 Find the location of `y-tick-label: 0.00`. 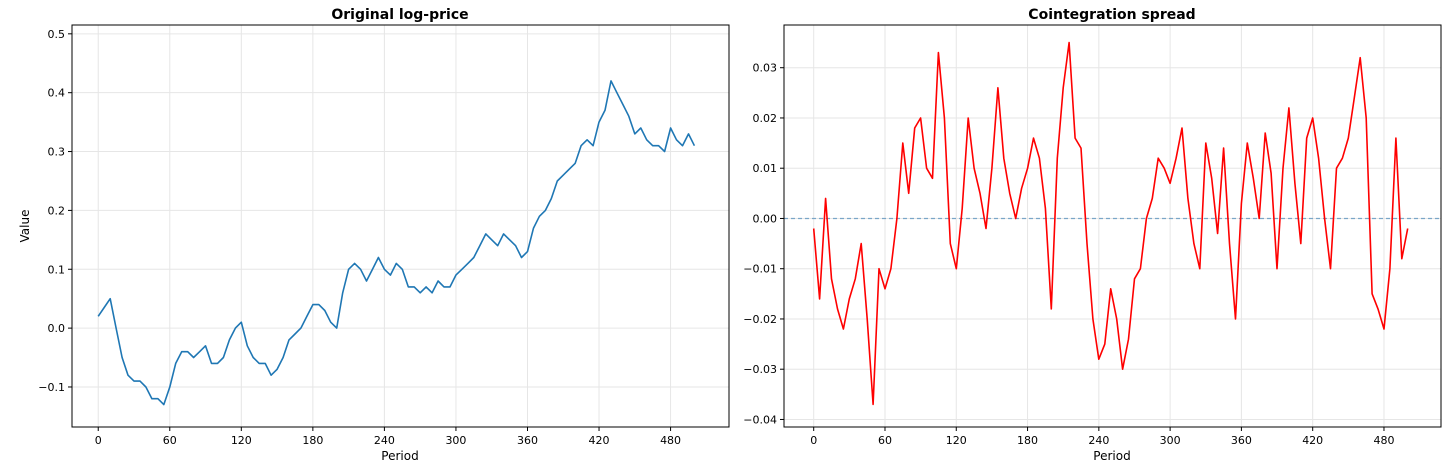

y-tick-label: 0.00 is located at coordinates (765, 218).